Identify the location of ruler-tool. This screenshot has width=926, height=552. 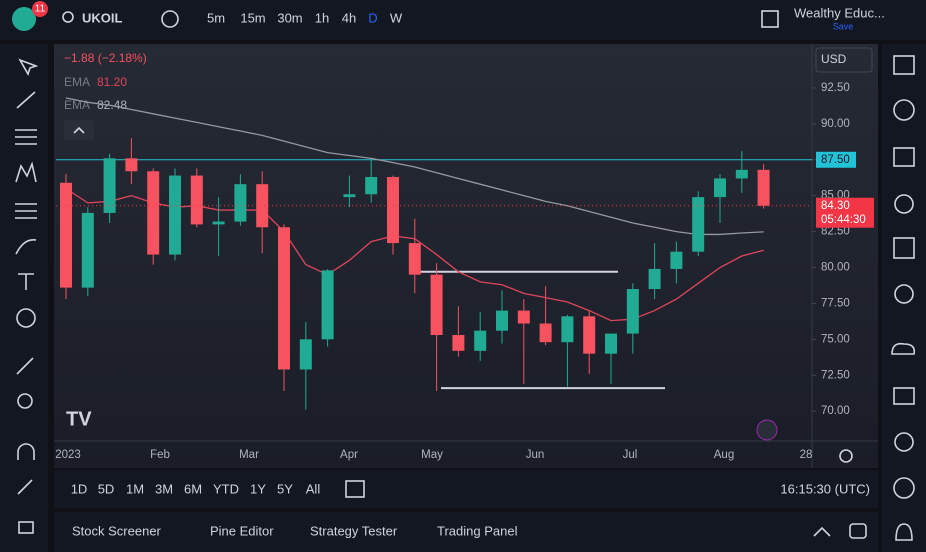
(25, 366).